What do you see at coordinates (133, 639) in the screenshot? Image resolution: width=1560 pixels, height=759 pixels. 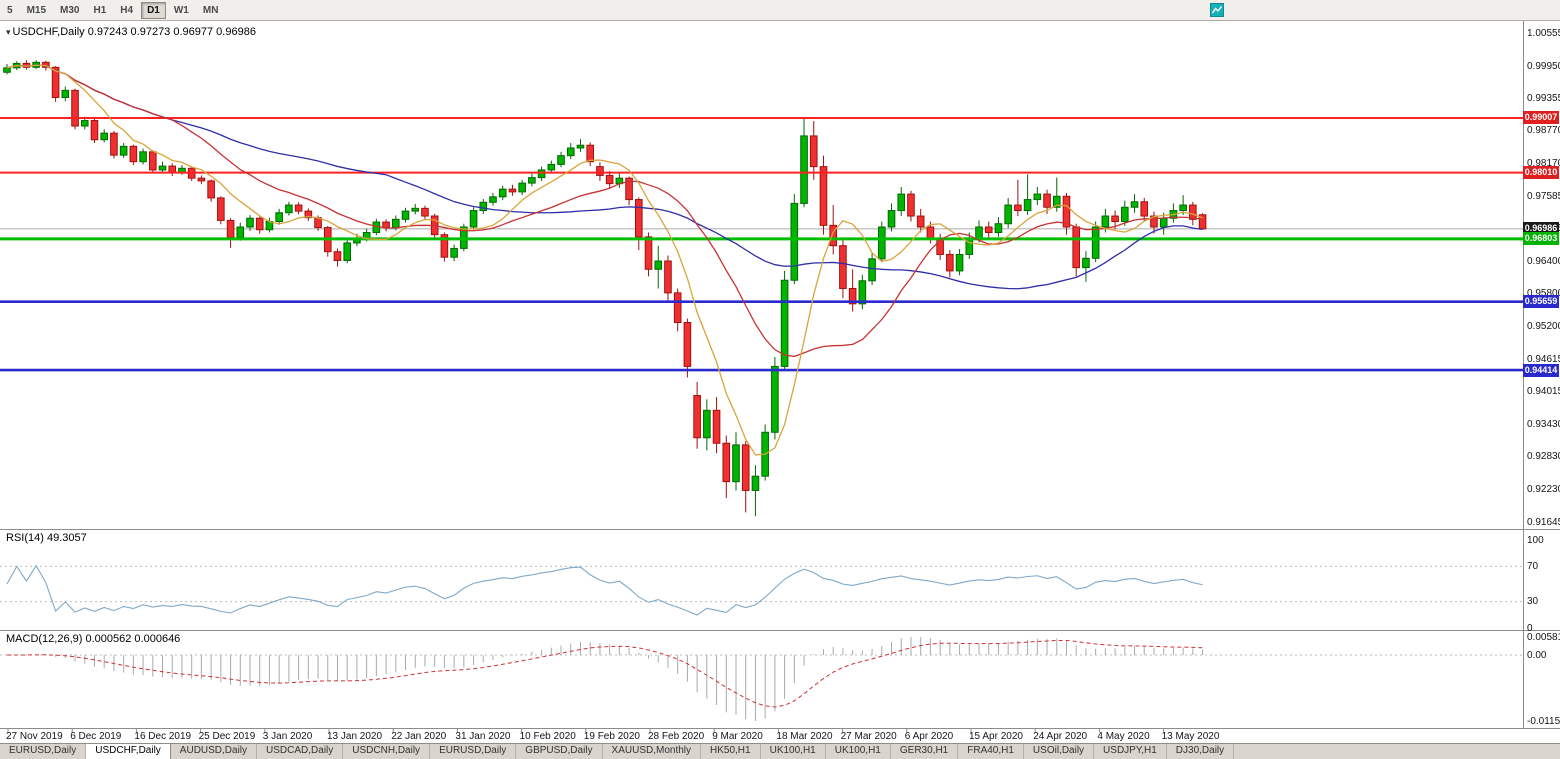 I see `macd-values: 0.000562 0.000646` at bounding box center [133, 639].